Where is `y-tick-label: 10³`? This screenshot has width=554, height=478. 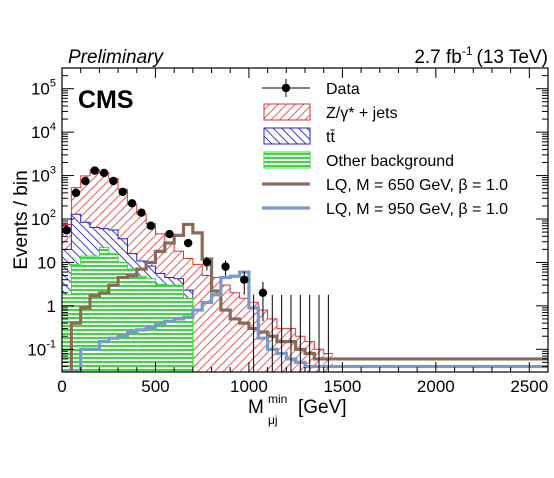 y-tick-label: 10³ is located at coordinates (43, 175).